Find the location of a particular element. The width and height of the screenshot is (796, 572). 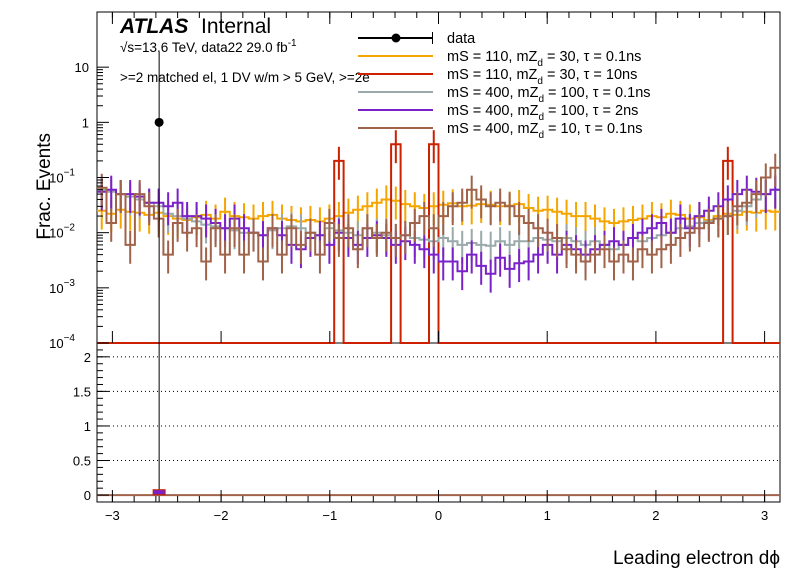

series-3-histogram is located at coordinates (438, 219).